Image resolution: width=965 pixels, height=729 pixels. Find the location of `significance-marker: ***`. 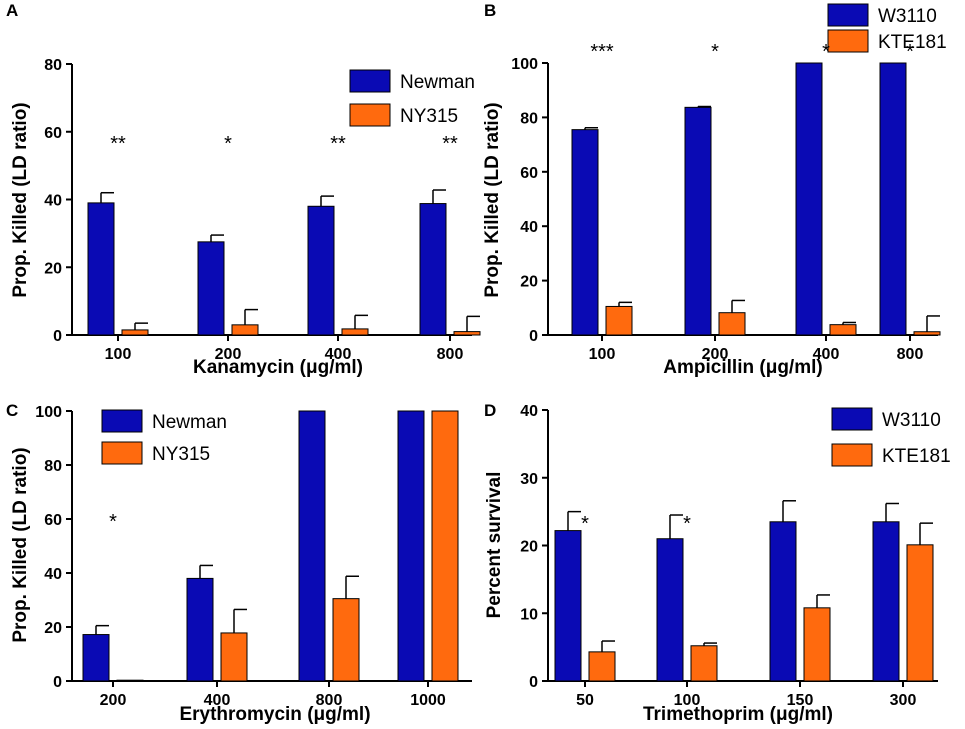

significance-marker: *** is located at coordinates (602, 52).